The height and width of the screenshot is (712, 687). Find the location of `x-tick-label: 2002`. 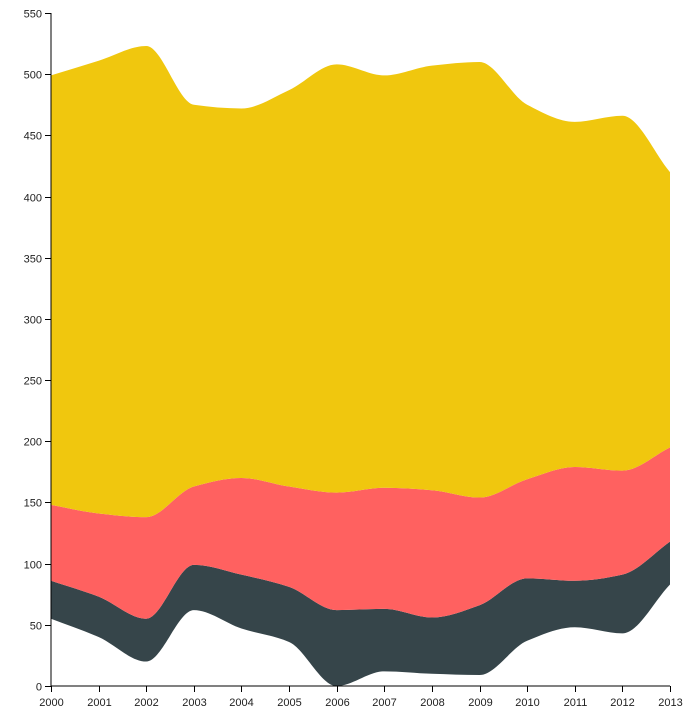

x-tick-label: 2002 is located at coordinates (146, 703).